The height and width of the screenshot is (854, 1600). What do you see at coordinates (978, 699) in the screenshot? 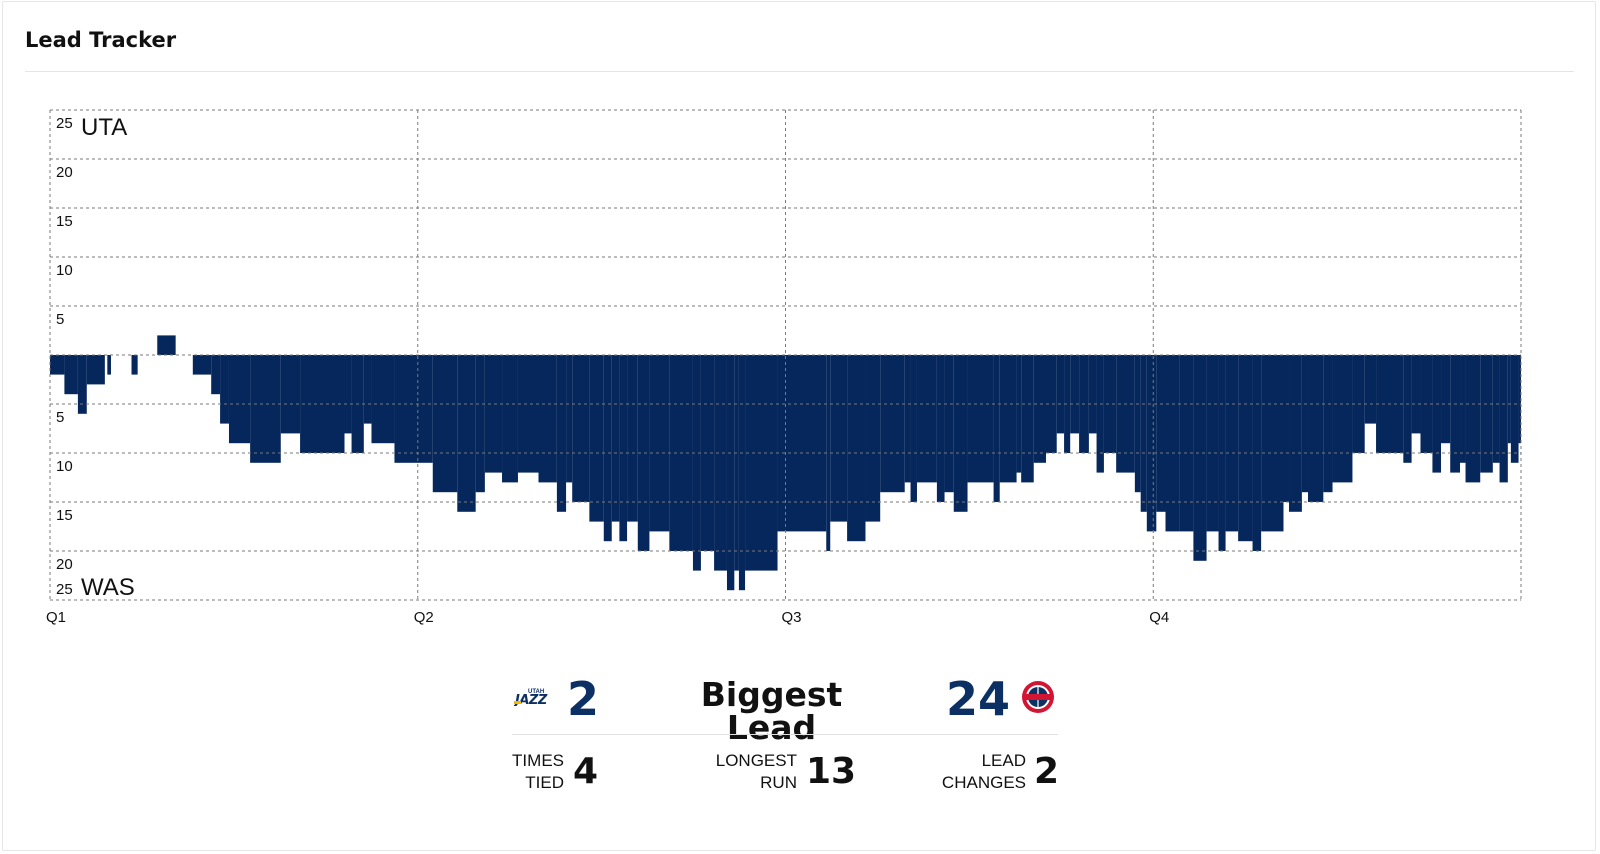
I see `was-biggest-lead: 24` at bounding box center [978, 699].